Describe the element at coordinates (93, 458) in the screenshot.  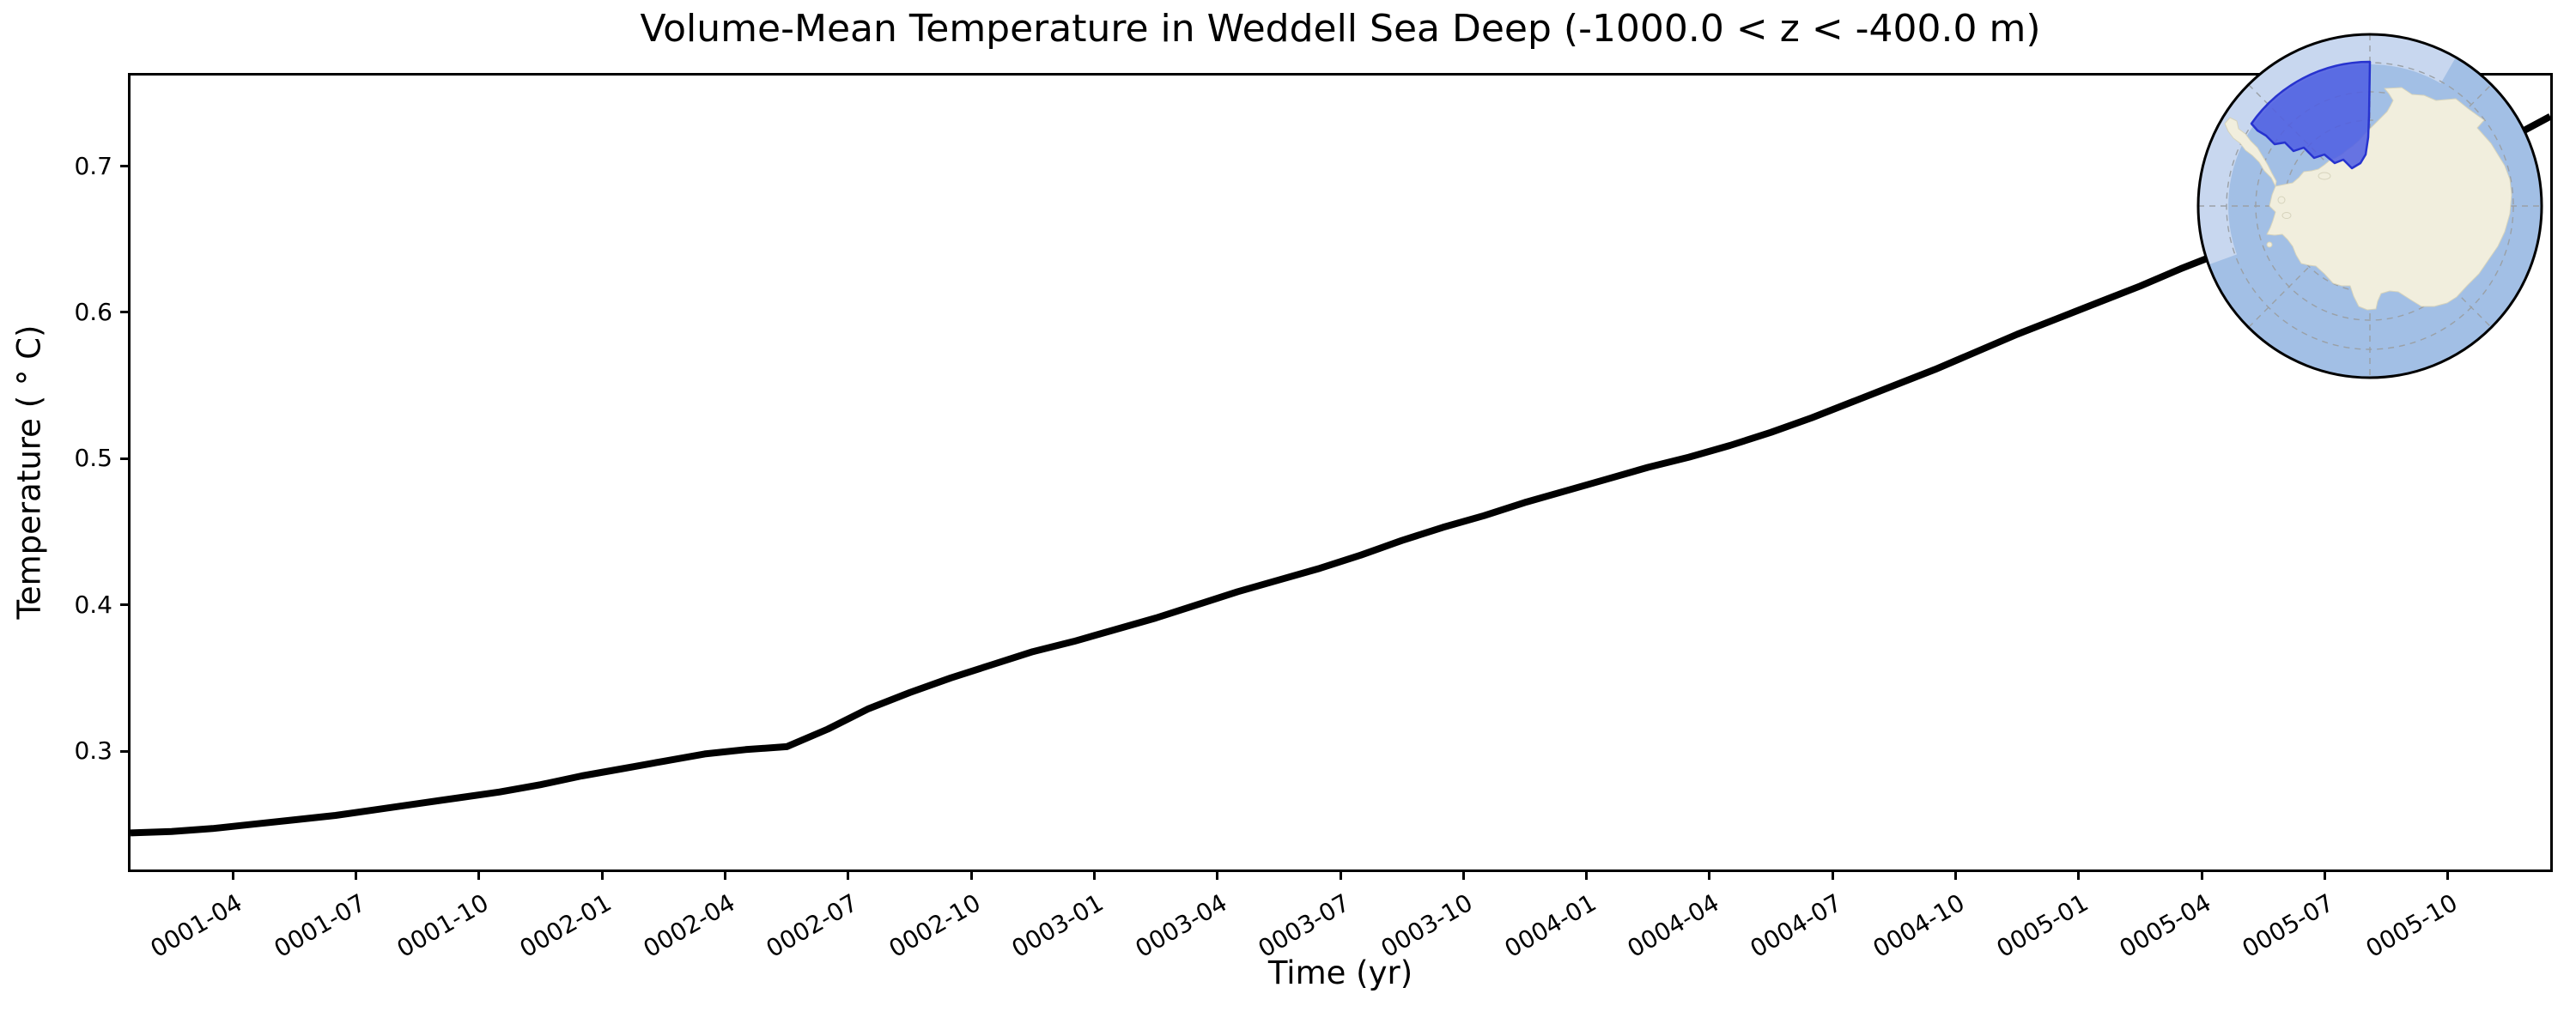
I see `y-axis-tick-label: 0.5` at that location.